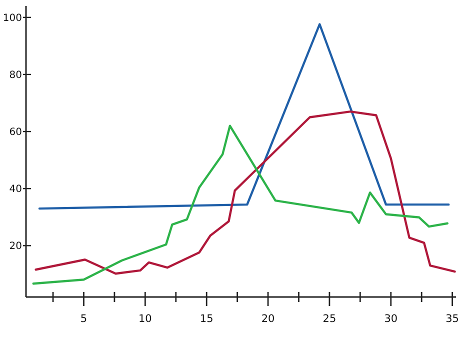 The image size is (460, 345). Describe the element at coordinates (84, 319) in the screenshot. I see `x-tick-label: 5` at that location.